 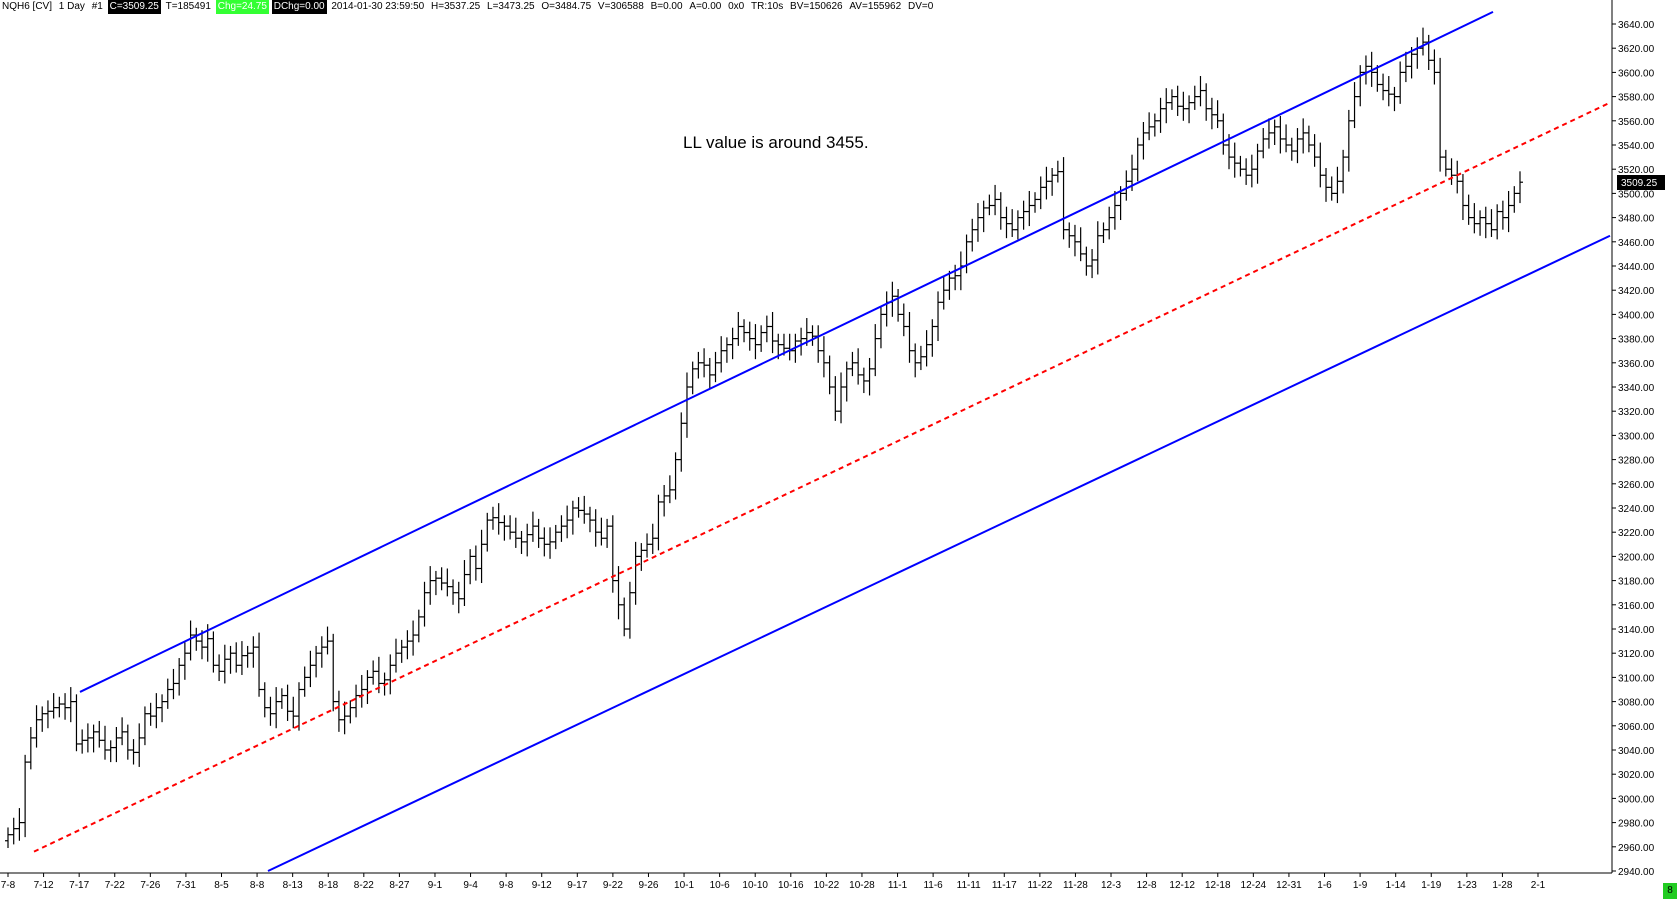 I want to click on date-tick-label: 12-24, so click(x=1254, y=885).